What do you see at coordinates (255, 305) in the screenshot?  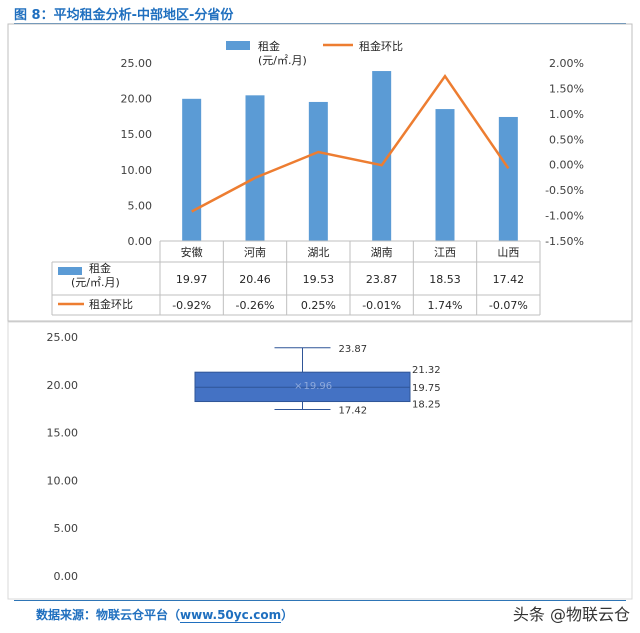 I see `ratio-value-label: -0.26%` at bounding box center [255, 305].